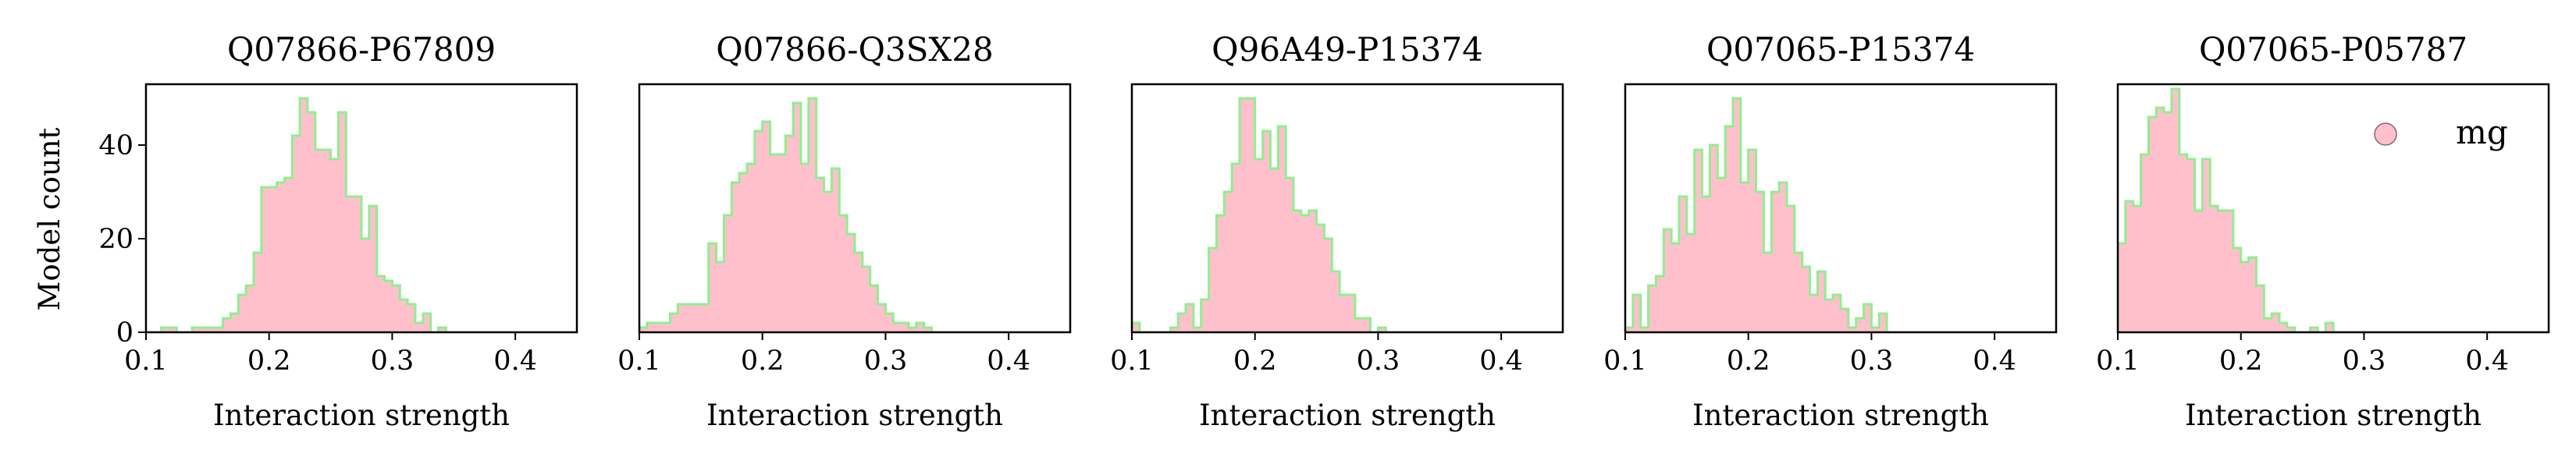 The image size is (2576, 468). Describe the element at coordinates (2441, 132) in the screenshot. I see `legend: mg` at that location.